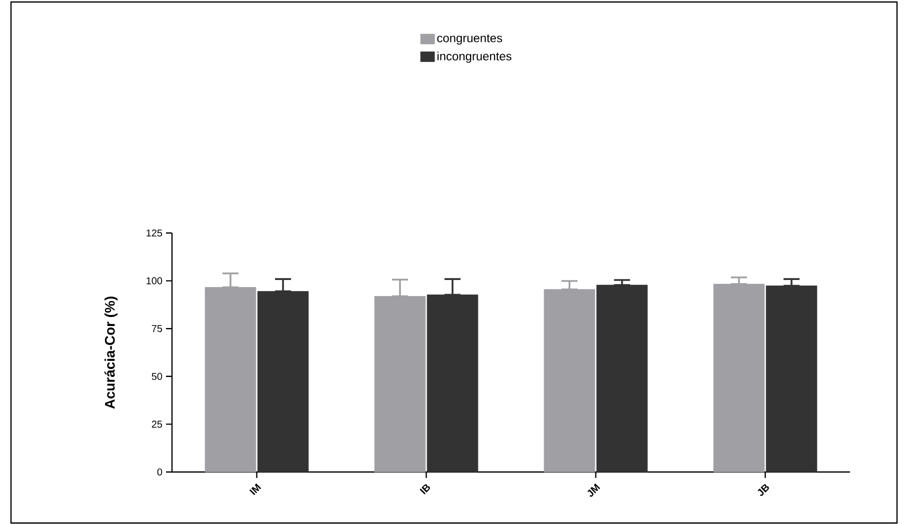 The height and width of the screenshot is (524, 909). Describe the element at coordinates (763, 490) in the screenshot. I see `x-tick-label: JB` at that location.